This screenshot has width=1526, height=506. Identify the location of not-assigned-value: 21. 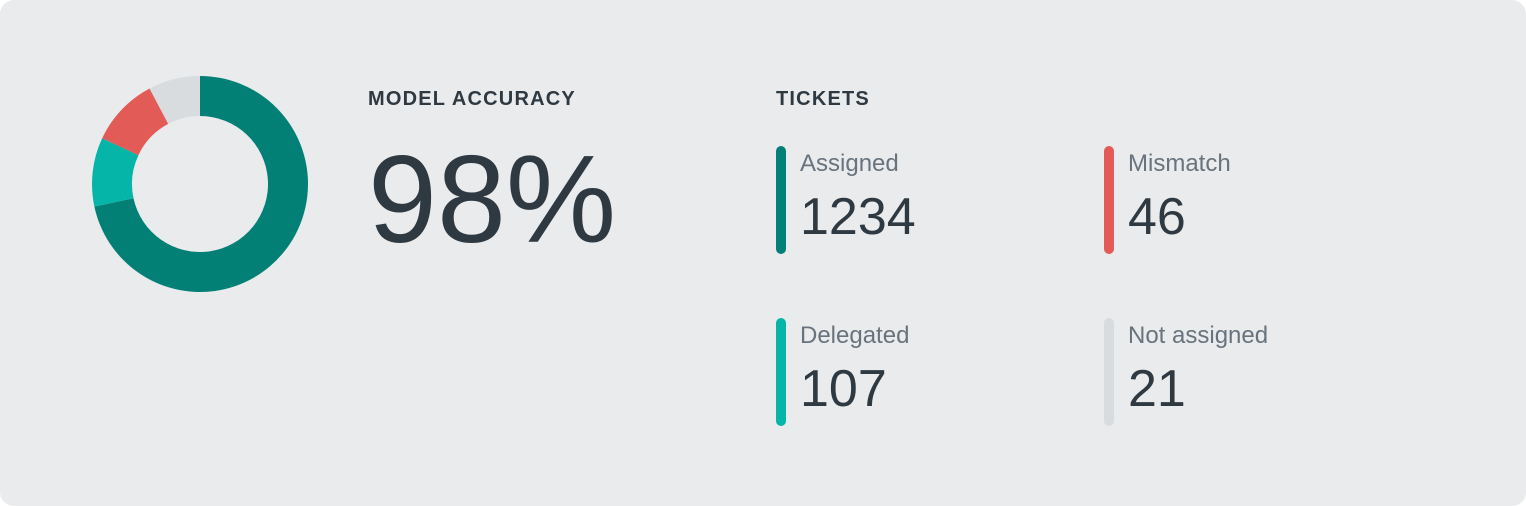
(1157, 389).